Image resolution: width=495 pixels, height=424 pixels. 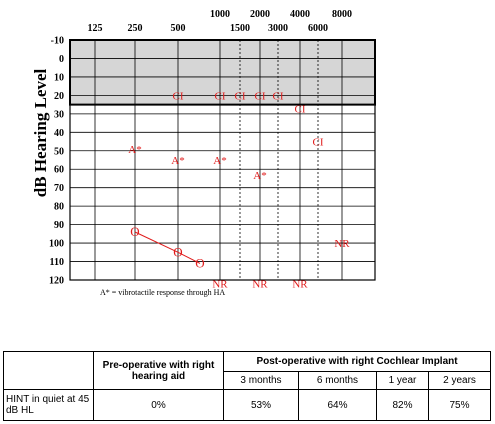 What do you see at coordinates (57, 41) in the screenshot?
I see `y-tick-label: -10` at bounding box center [57, 41].